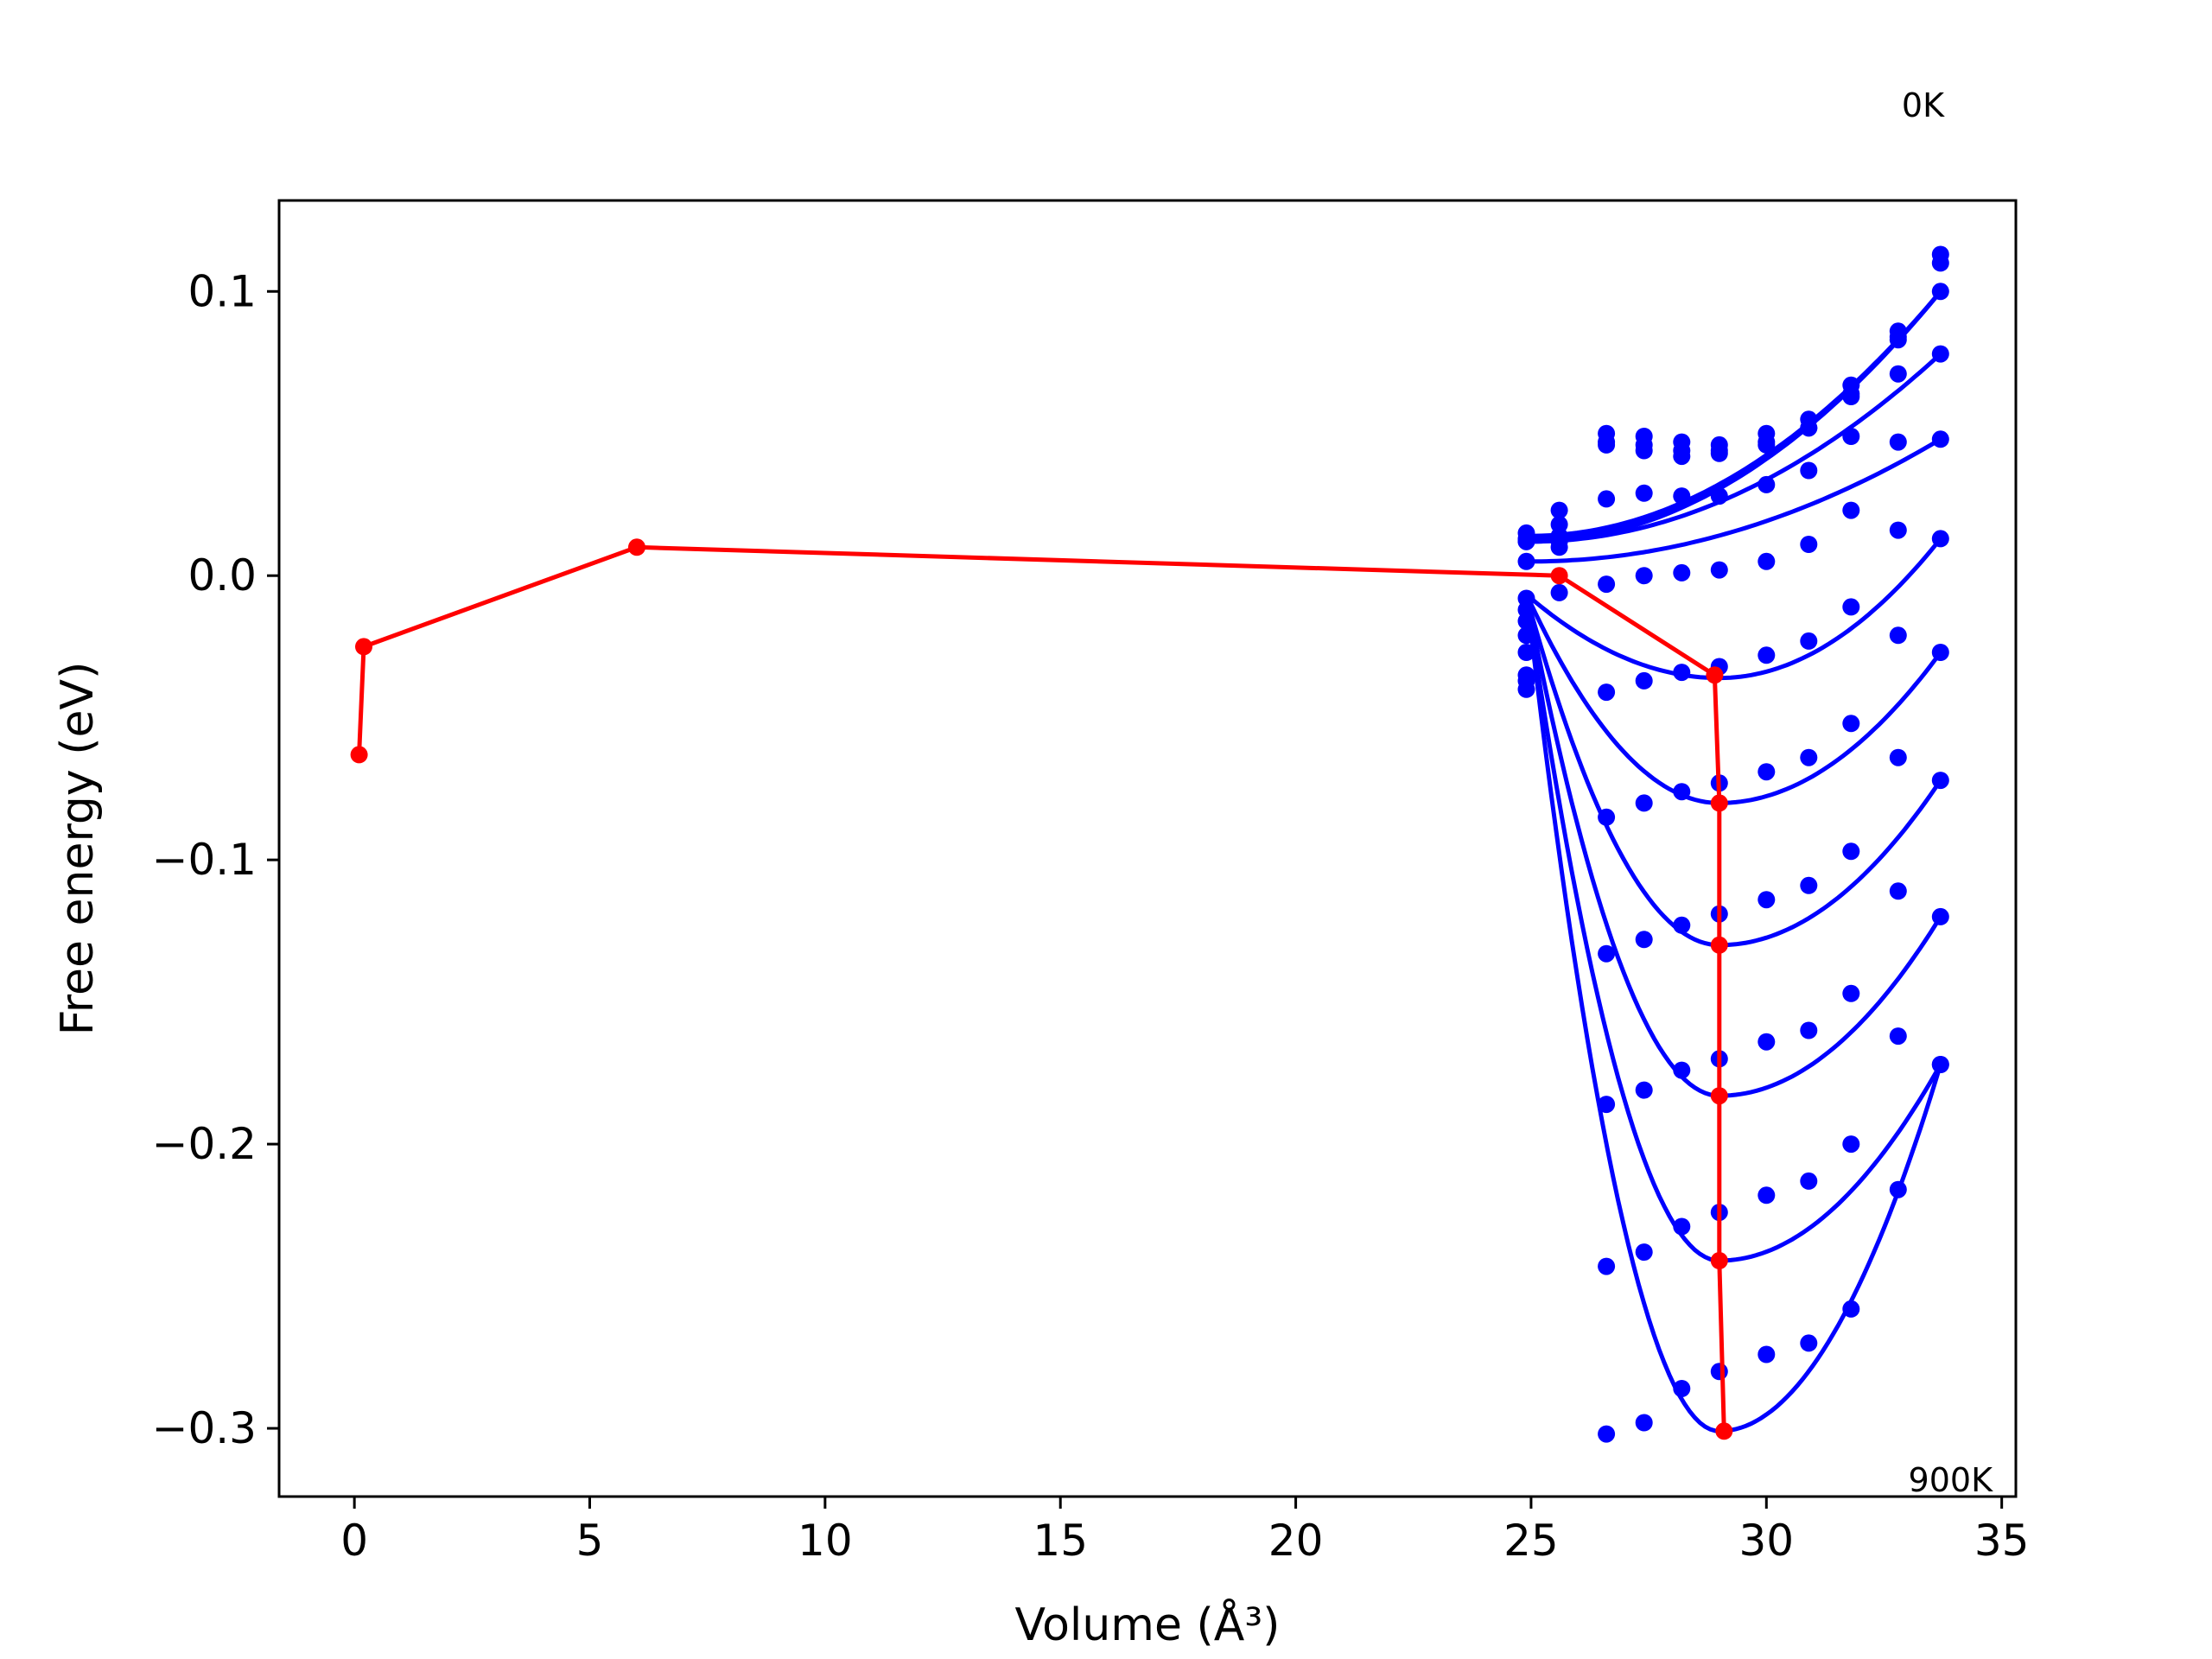  I want to click on x-tick-label-3: 15, so click(1060, 1541).